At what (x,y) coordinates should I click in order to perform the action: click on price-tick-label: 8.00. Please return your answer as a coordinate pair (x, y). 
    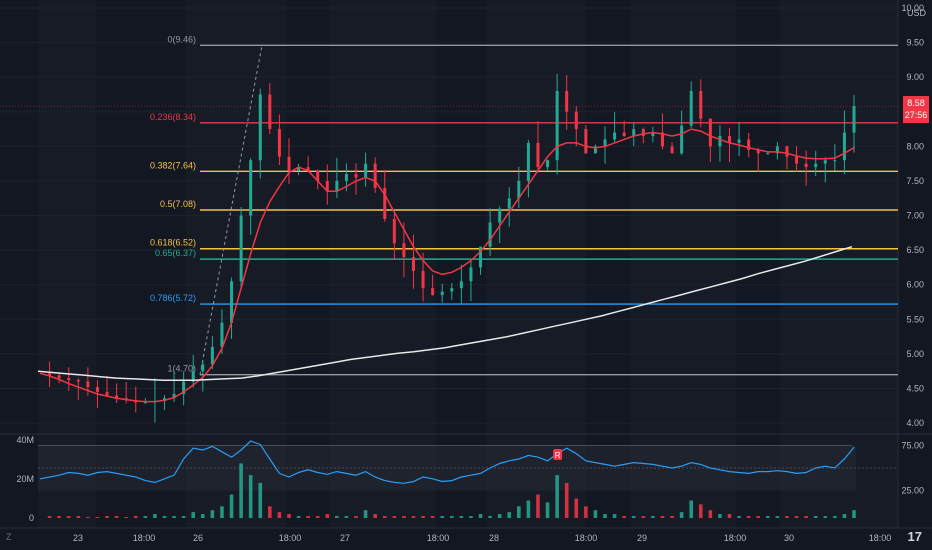
    Looking at the image, I should click on (915, 146).